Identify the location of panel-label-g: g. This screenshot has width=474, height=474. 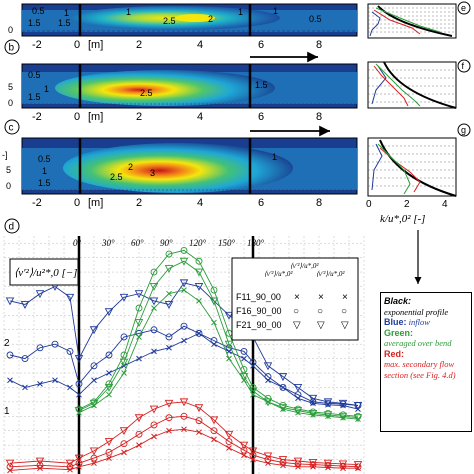
(463, 130).